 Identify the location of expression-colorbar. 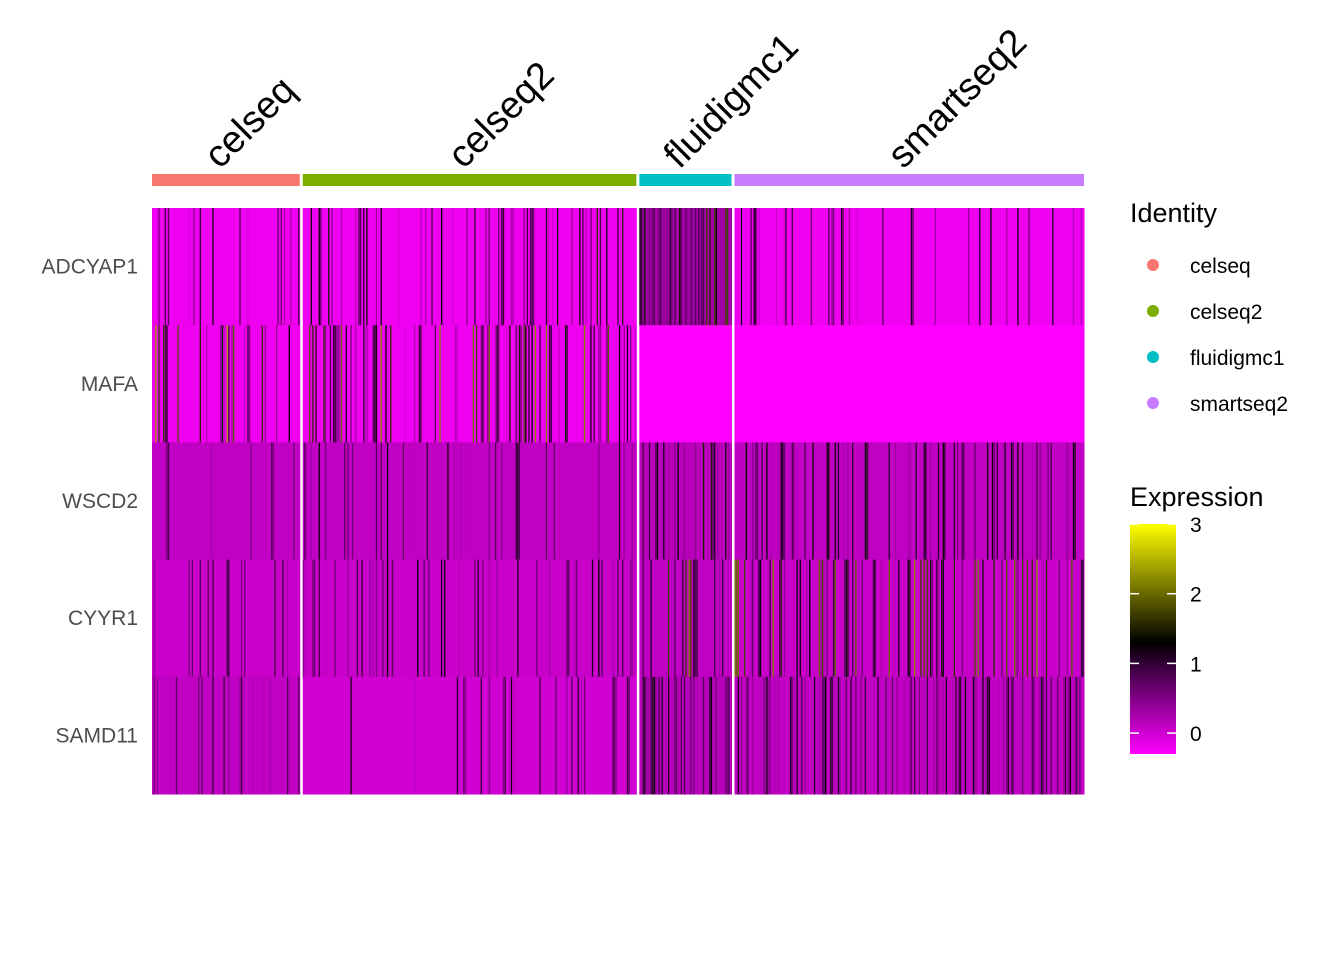
(1153, 639).